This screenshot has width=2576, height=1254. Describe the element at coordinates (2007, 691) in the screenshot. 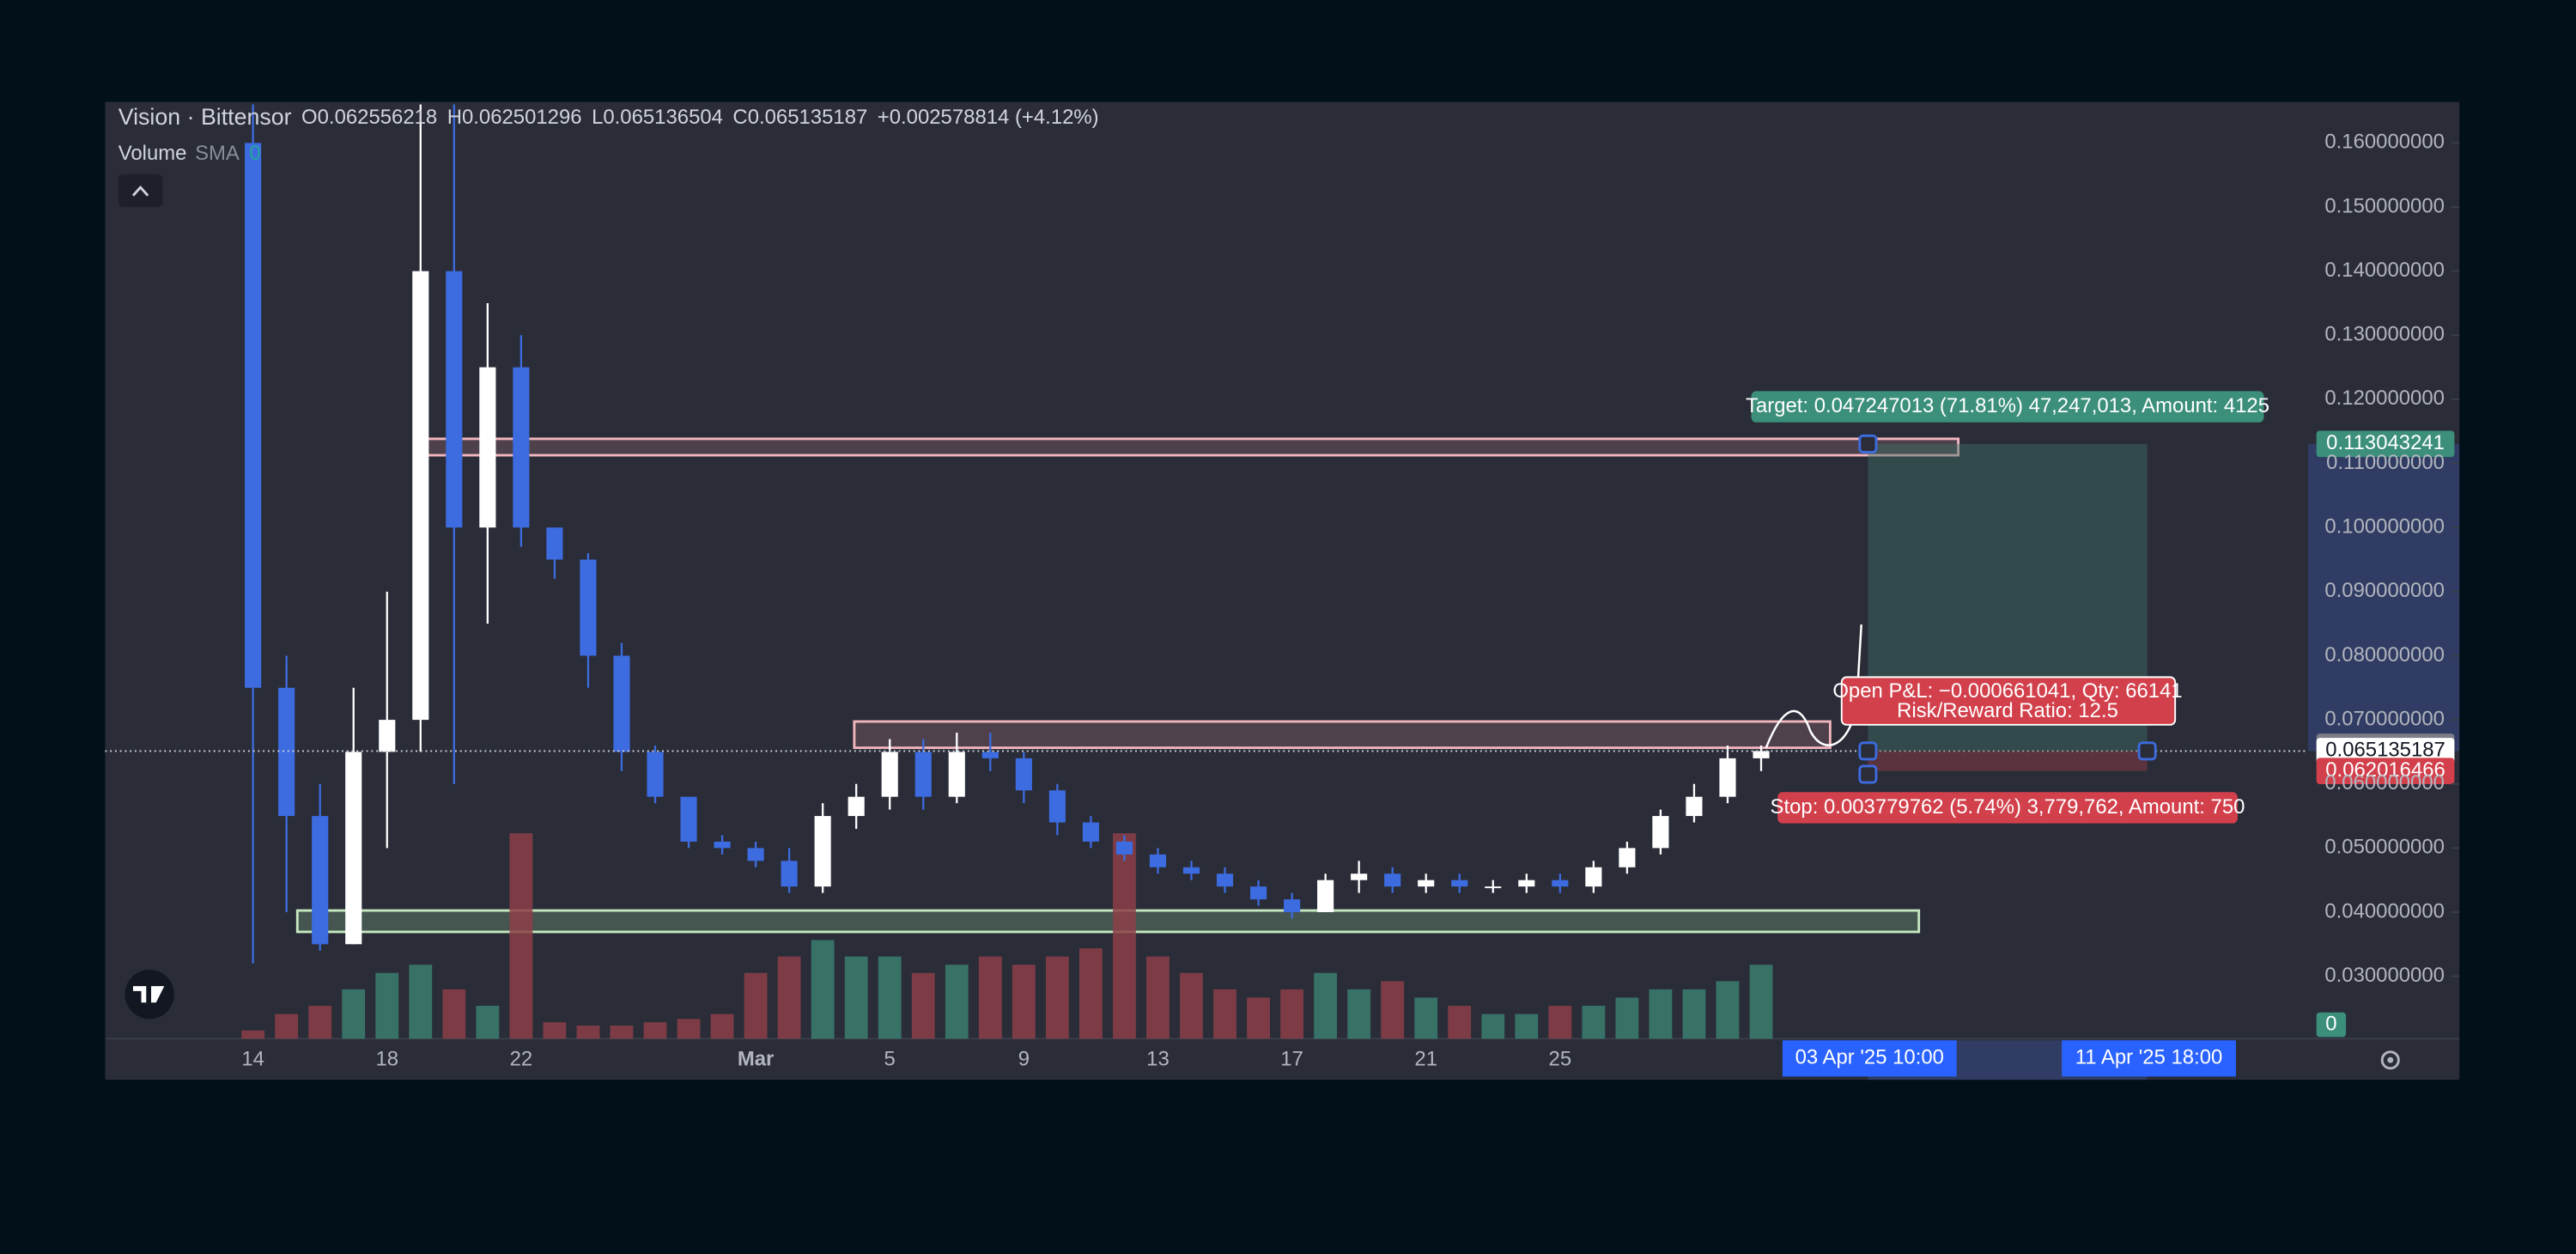

I see `pnl-text: Open P&L: −0.000661041, Qty: 66141` at that location.